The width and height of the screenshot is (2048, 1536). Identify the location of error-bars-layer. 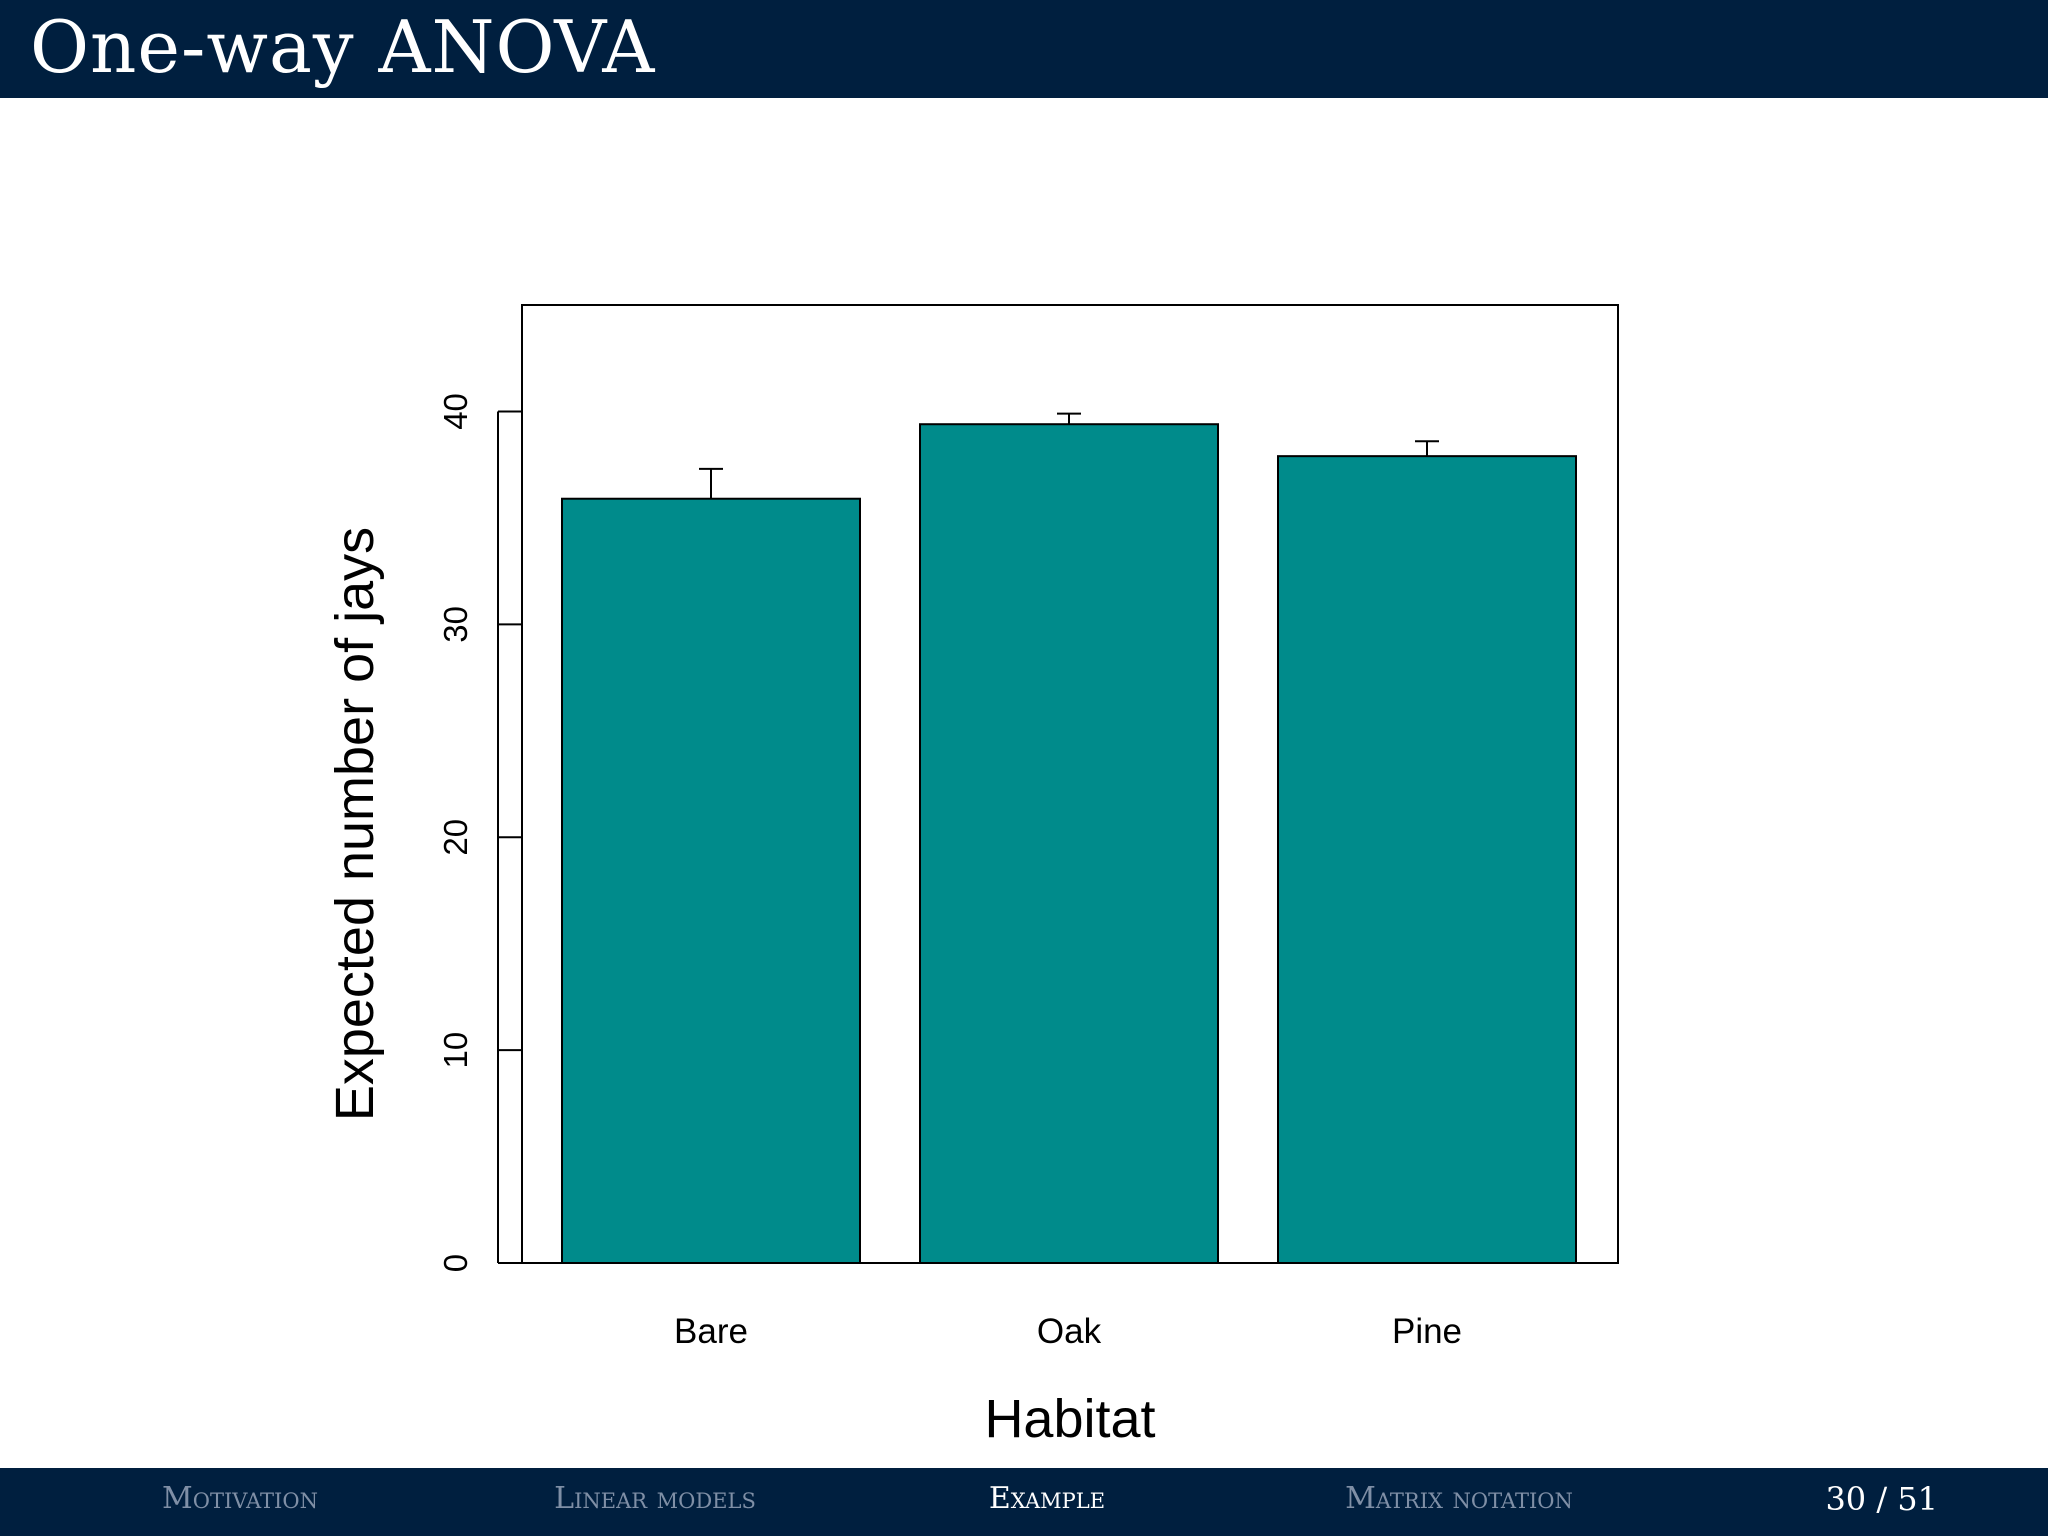
(1069, 455).